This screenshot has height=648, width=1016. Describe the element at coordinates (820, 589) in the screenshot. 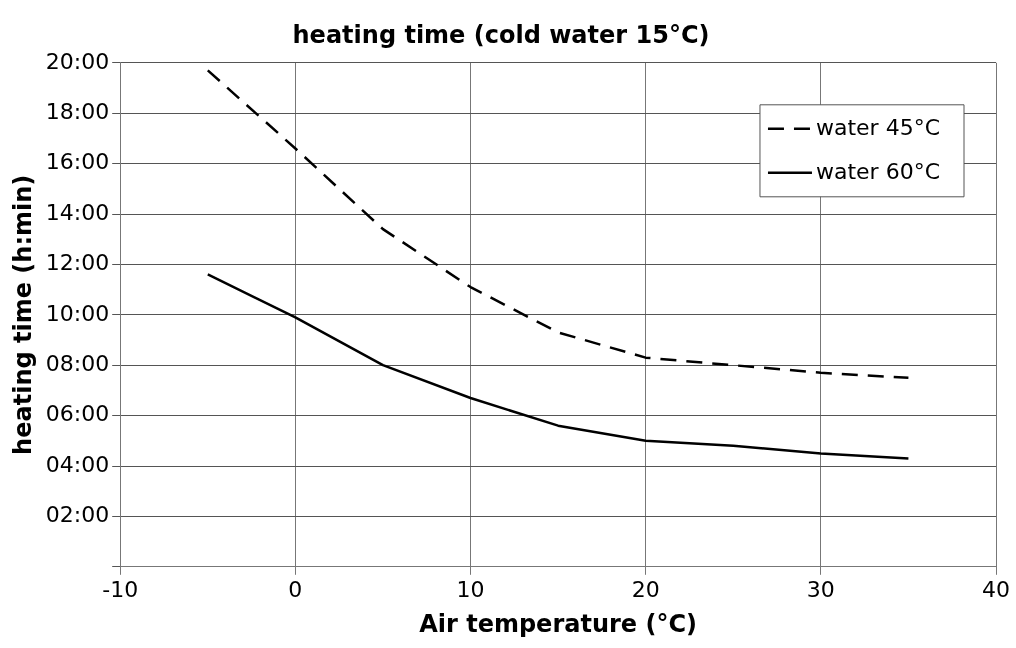

I see `x-tick-label: 30` at that location.